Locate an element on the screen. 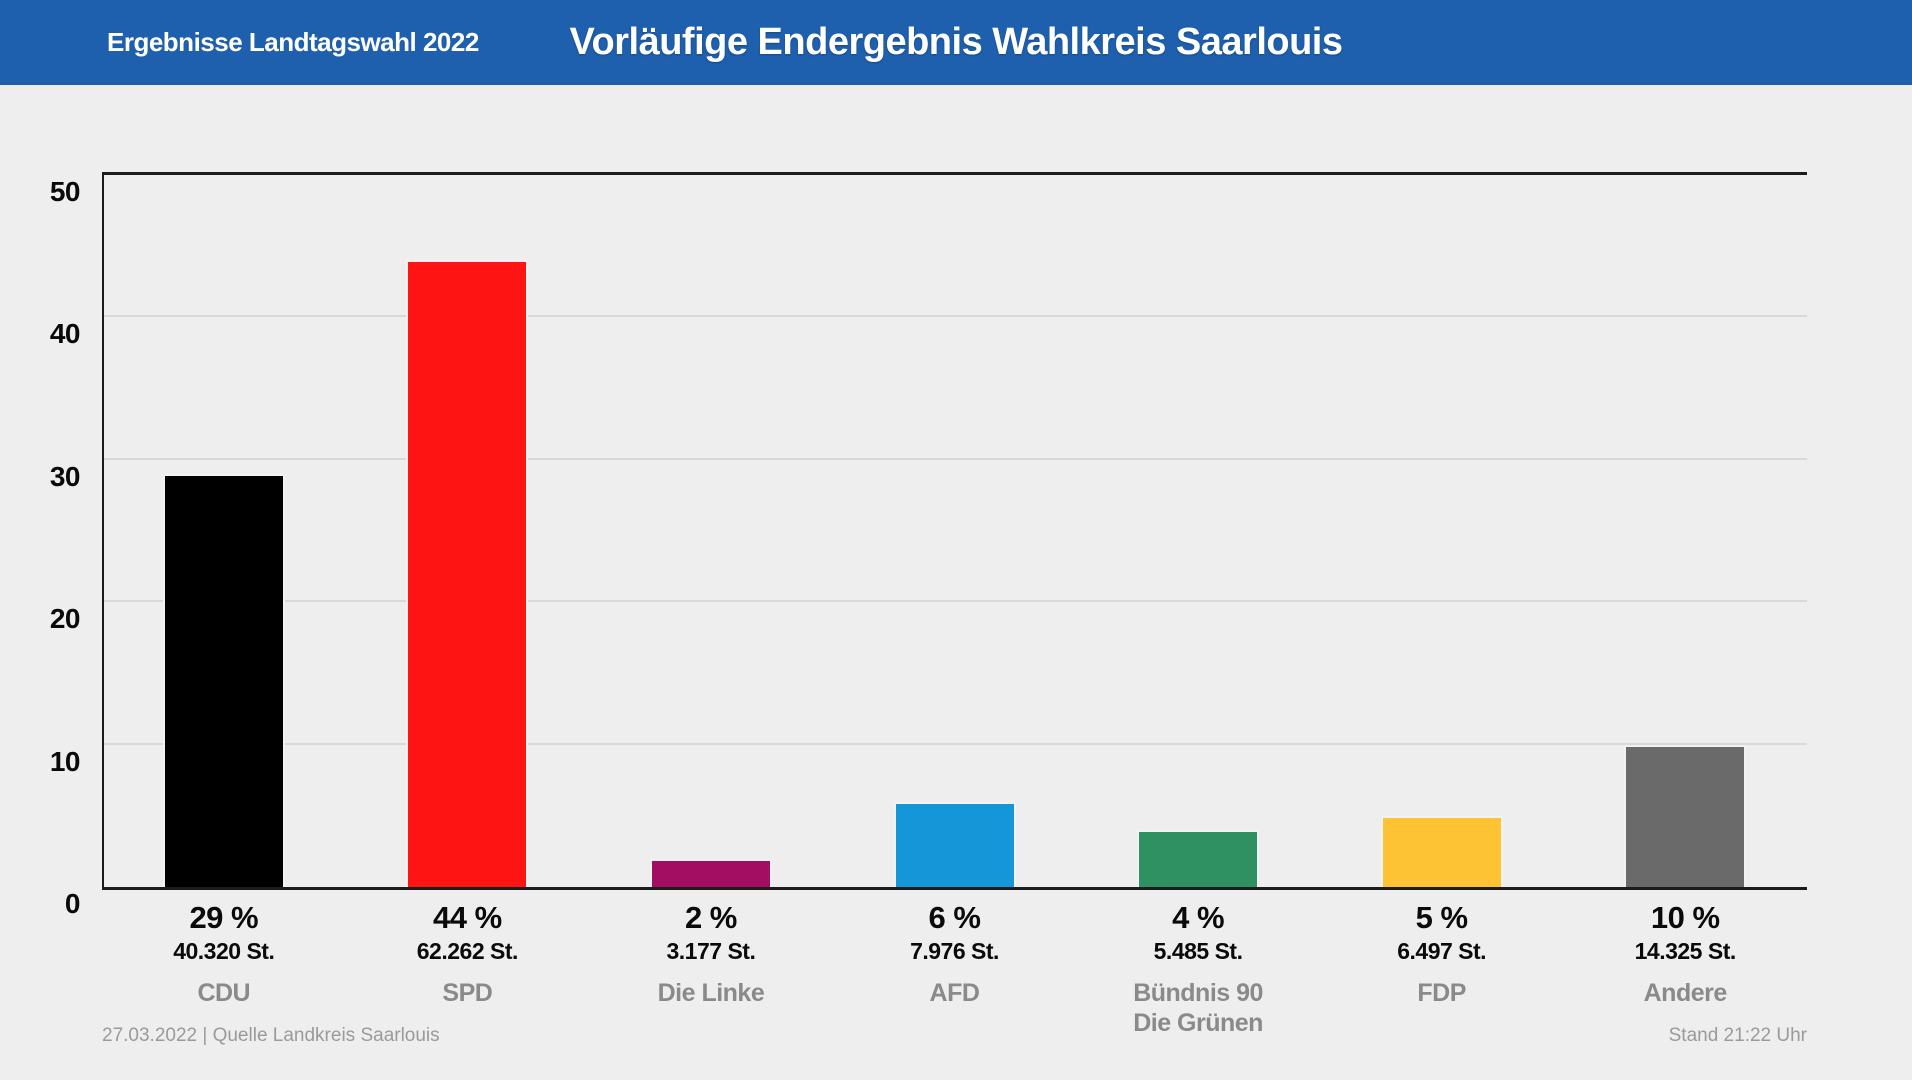 Image resolution: width=1912 pixels, height=1080 pixels. party-name-label: Die Linke is located at coordinates (711, 993).